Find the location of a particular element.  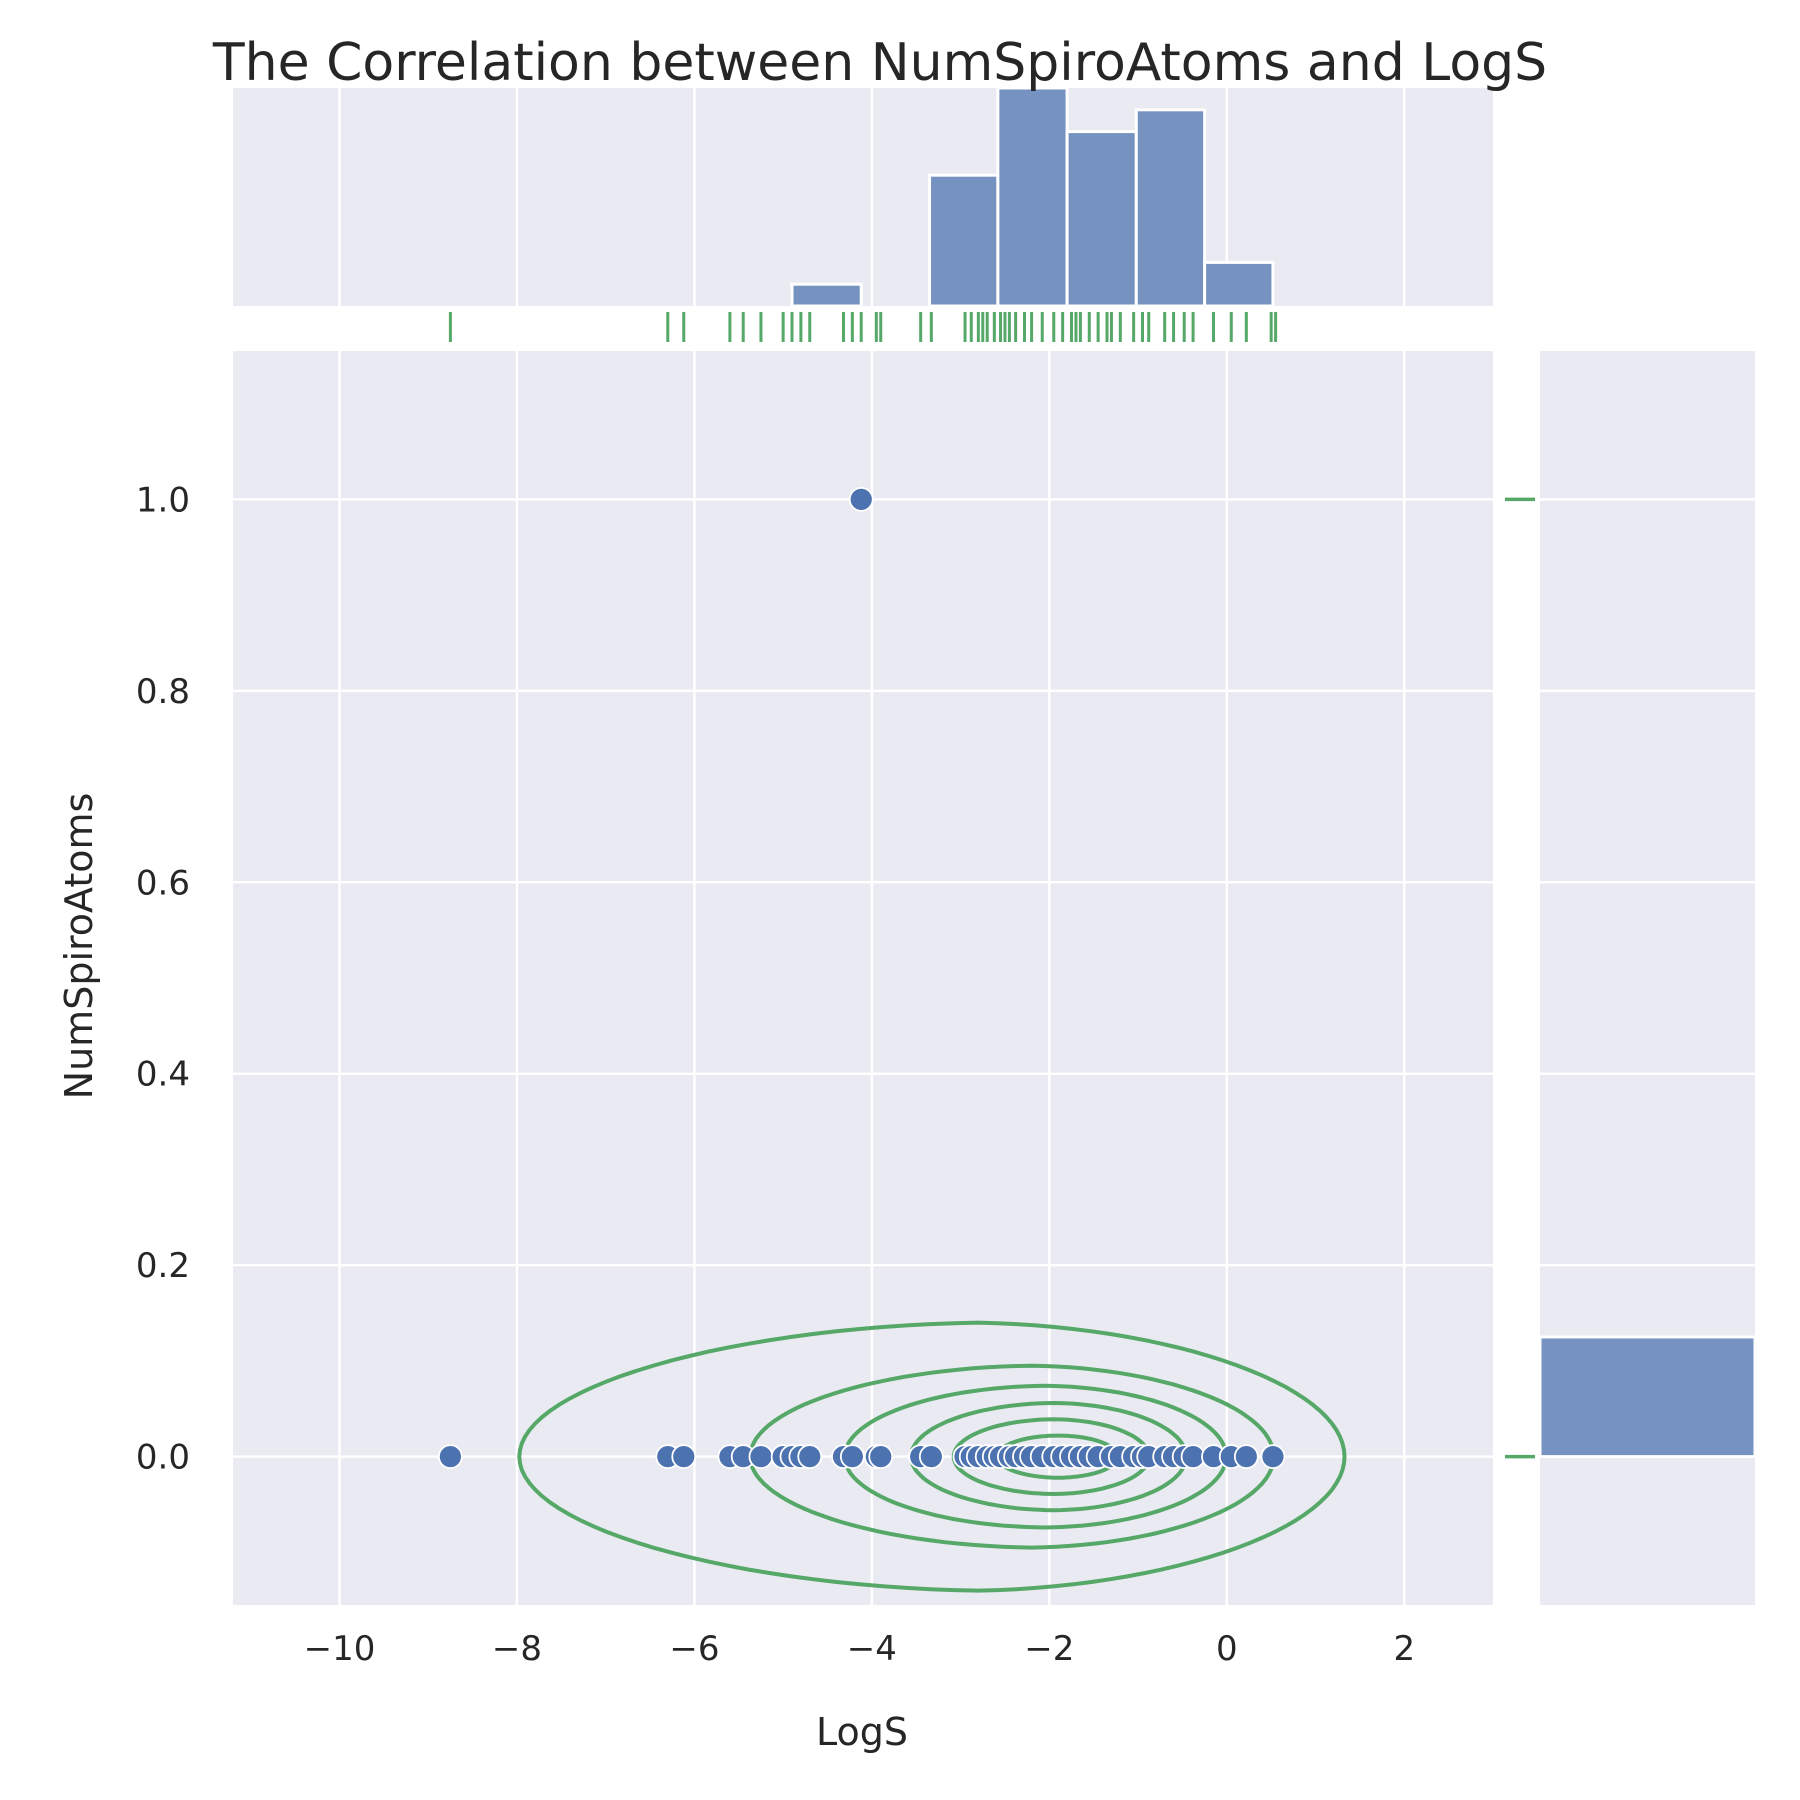

y-tick-label: 0.0 is located at coordinates (163, 1458).